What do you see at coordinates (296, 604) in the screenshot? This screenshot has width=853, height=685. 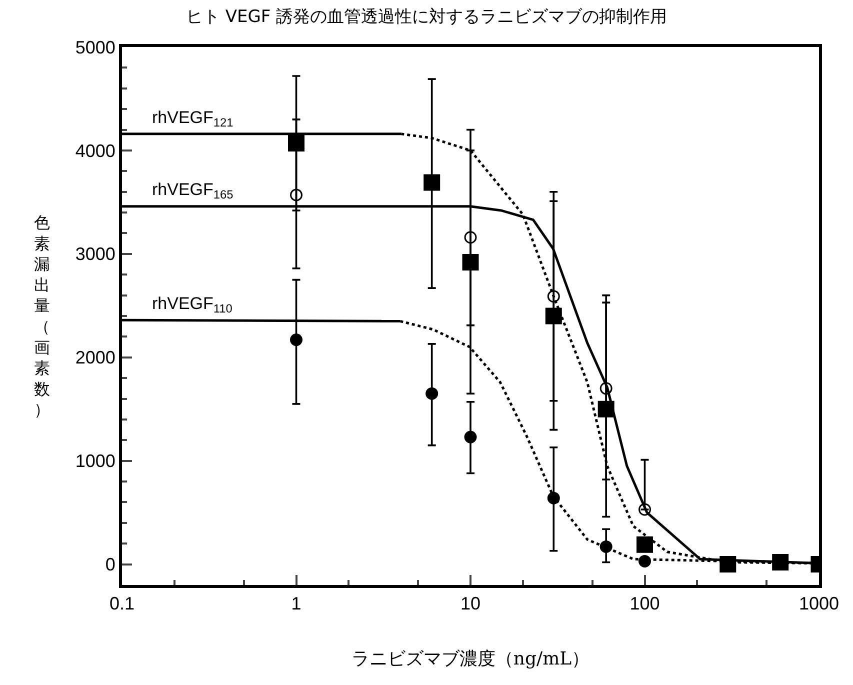 I see `x-tick-label: 1` at bounding box center [296, 604].